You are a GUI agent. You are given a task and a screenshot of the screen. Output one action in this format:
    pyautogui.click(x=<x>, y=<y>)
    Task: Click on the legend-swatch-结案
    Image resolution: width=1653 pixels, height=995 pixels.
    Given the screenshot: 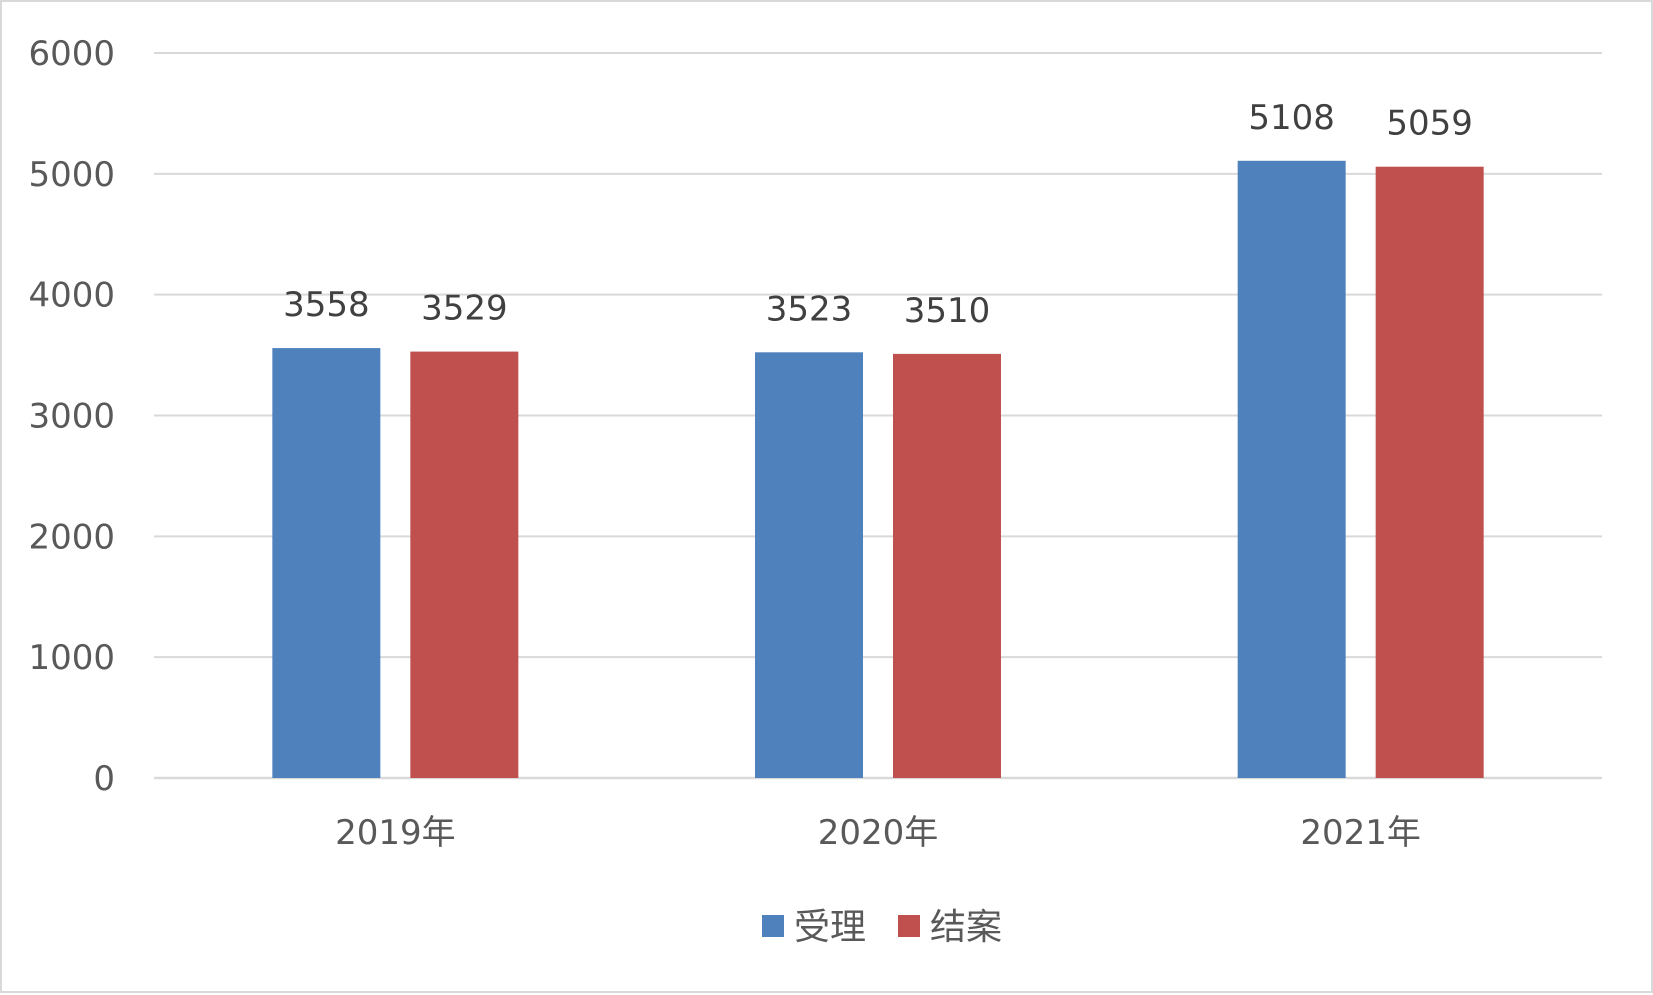 What is the action you would take?
    pyautogui.click(x=909, y=926)
    